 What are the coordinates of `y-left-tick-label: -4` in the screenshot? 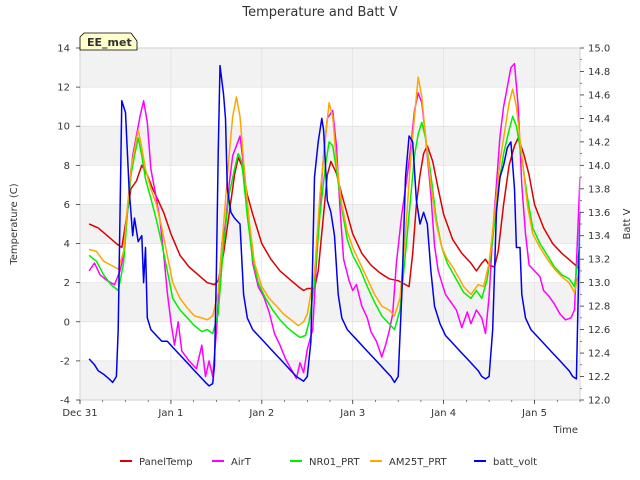 It's located at (65, 401).